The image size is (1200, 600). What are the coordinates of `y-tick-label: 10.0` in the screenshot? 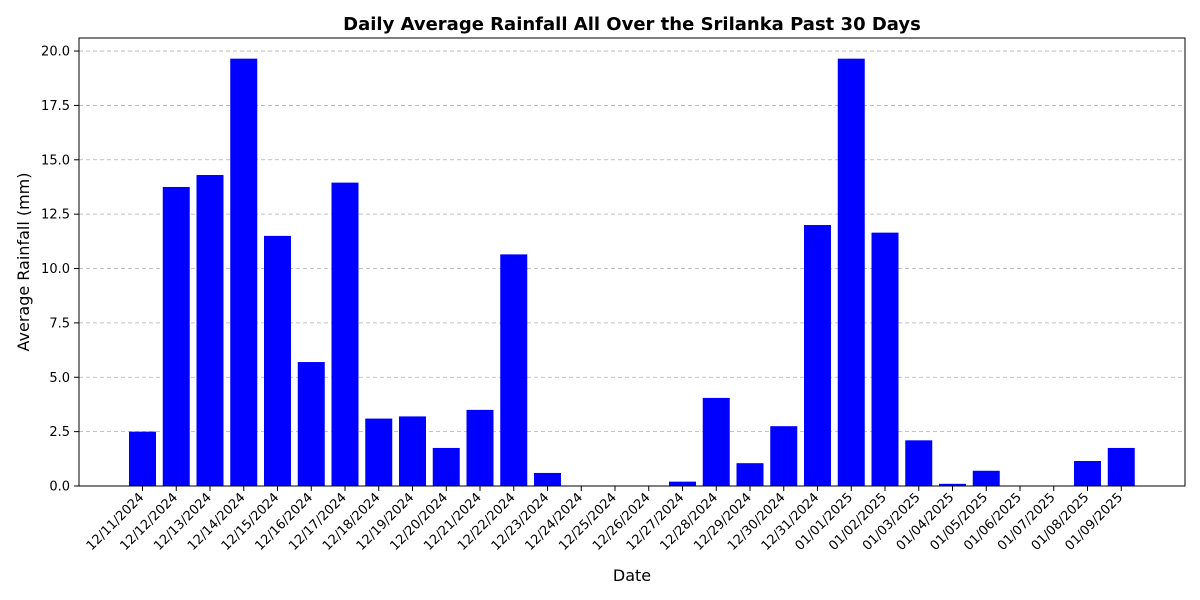 It's located at (55, 269).